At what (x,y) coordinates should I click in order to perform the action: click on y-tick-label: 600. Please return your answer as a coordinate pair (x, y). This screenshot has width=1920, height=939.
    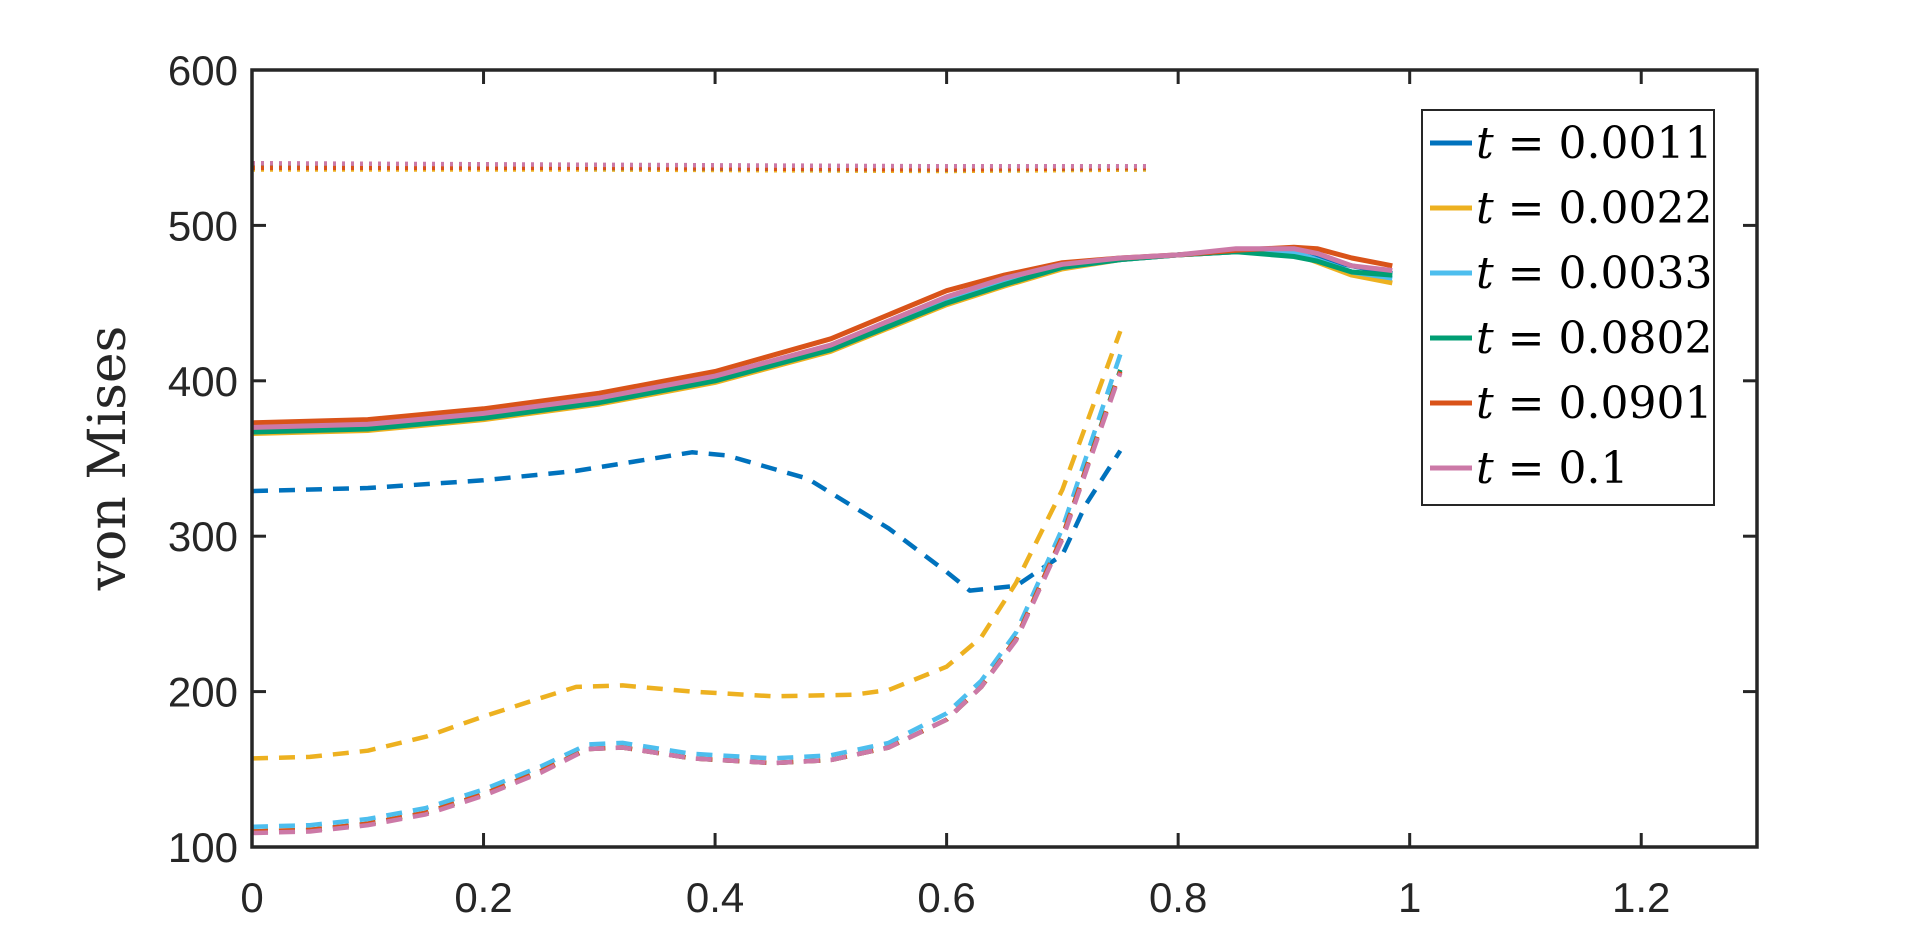
    Looking at the image, I should click on (203, 70).